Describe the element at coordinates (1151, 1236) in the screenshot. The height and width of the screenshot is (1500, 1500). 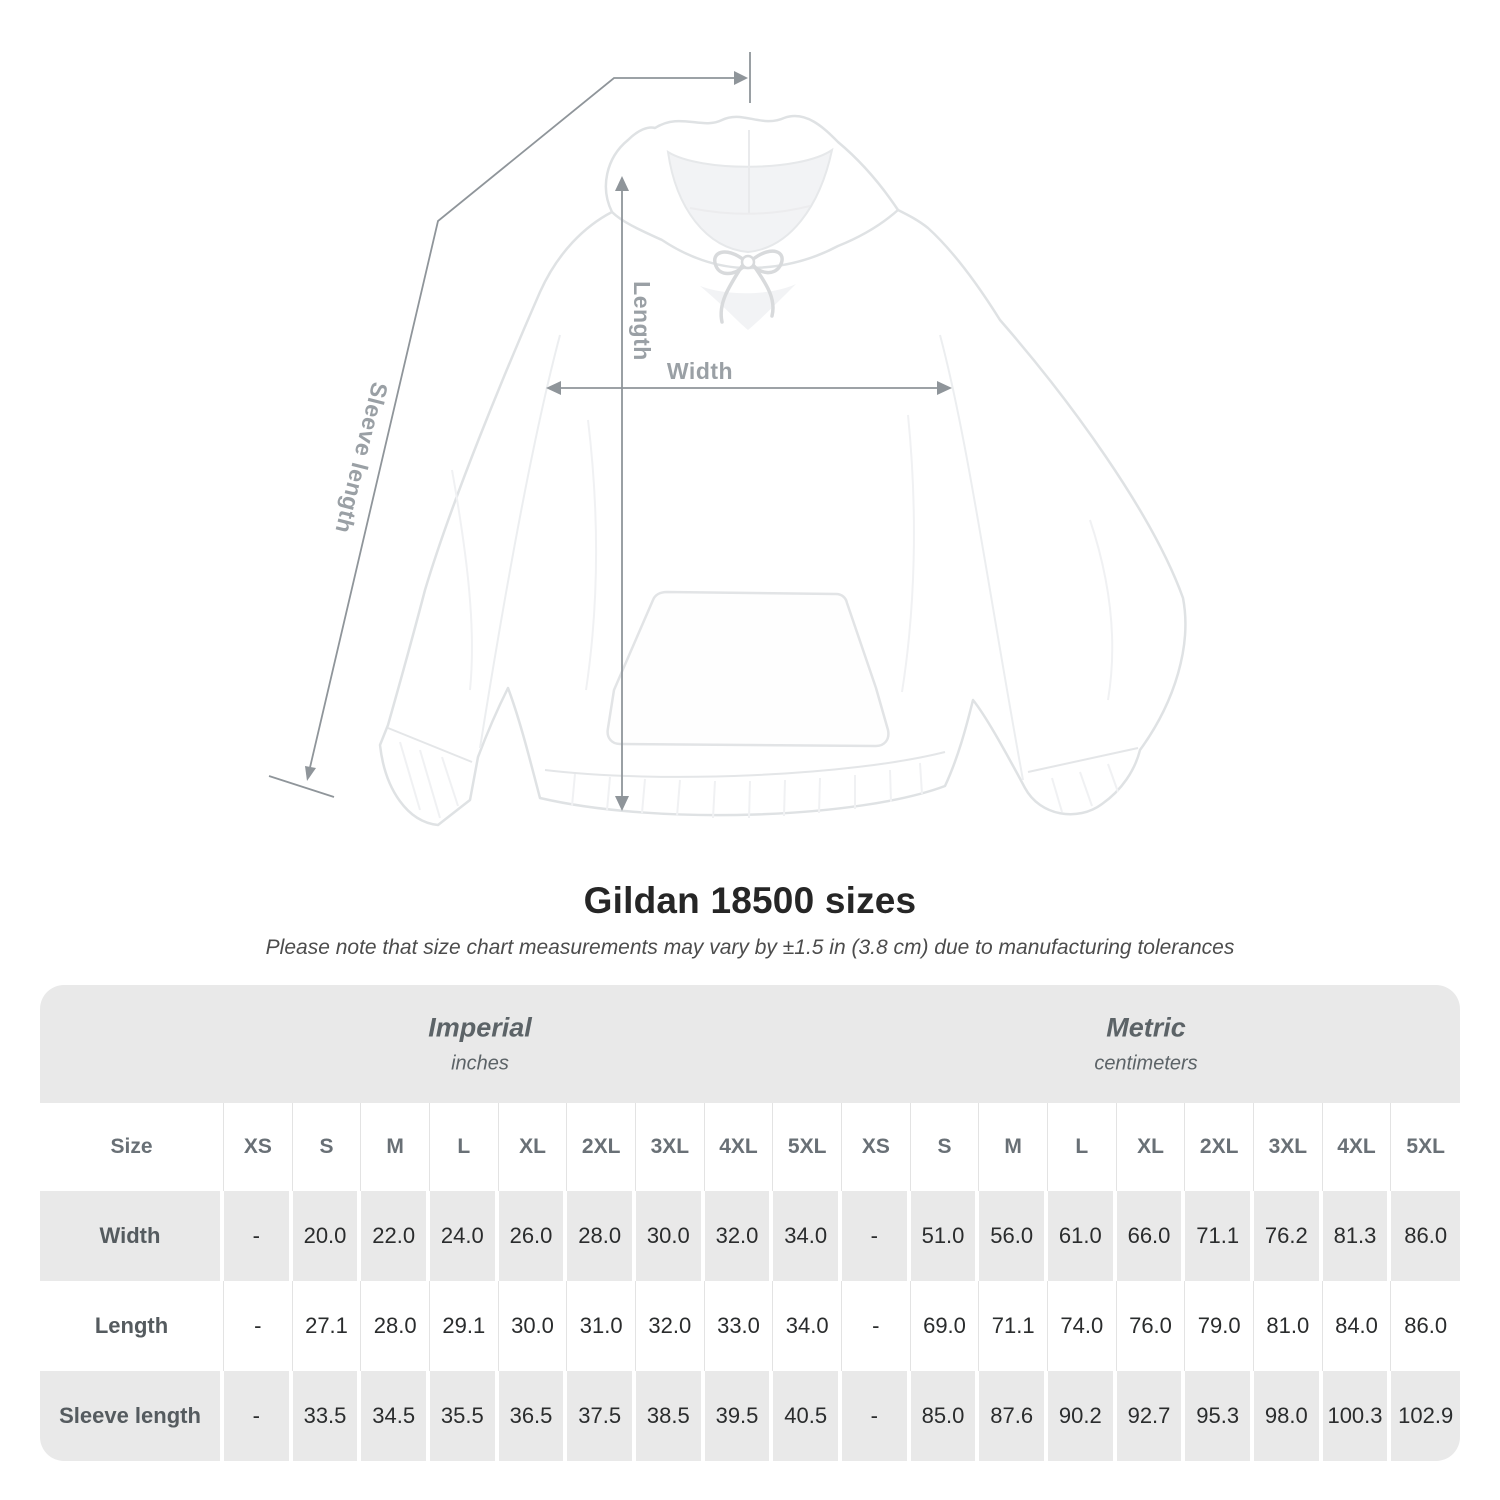
I see `value-cell: 66.0` at that location.